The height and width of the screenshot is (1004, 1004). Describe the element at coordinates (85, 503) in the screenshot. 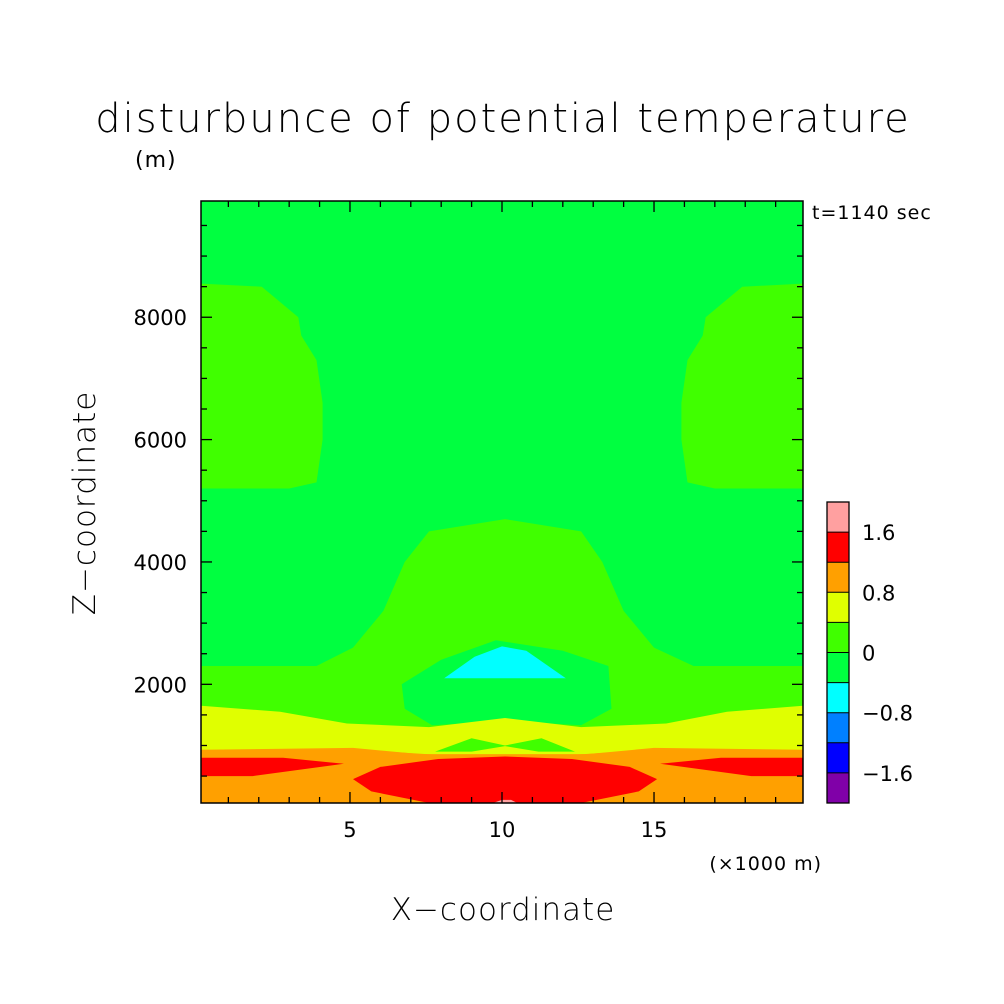

I see `y-axis-label: Z−coordinate` at that location.